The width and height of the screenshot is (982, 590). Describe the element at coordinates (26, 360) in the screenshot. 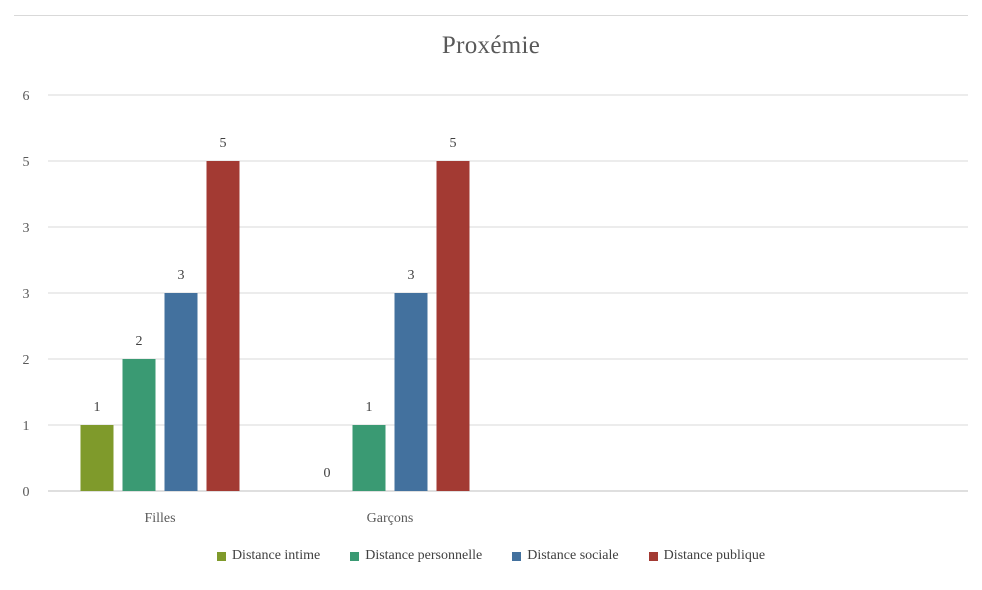

I see `y-tick-label: 2` at that location.